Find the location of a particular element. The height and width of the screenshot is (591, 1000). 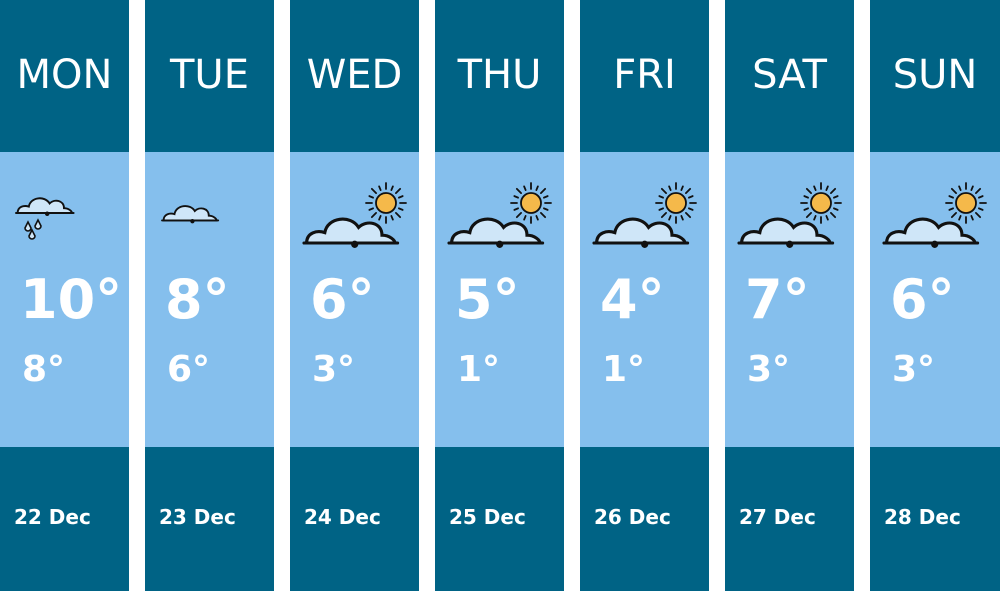

day-column-fri: FRI 4° 1° 26 Dec is located at coordinates (644, 295).